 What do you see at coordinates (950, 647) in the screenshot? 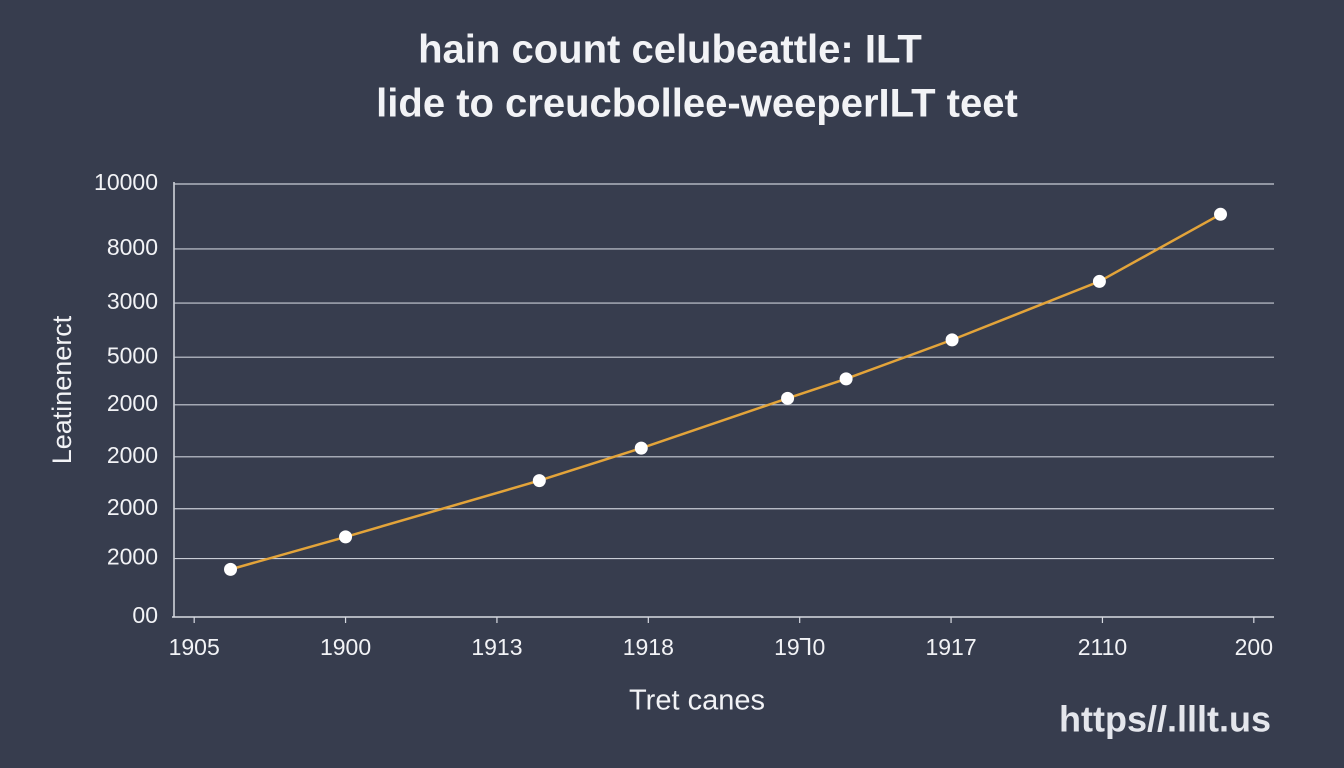
I see `x-tick-label: 1917` at bounding box center [950, 647].